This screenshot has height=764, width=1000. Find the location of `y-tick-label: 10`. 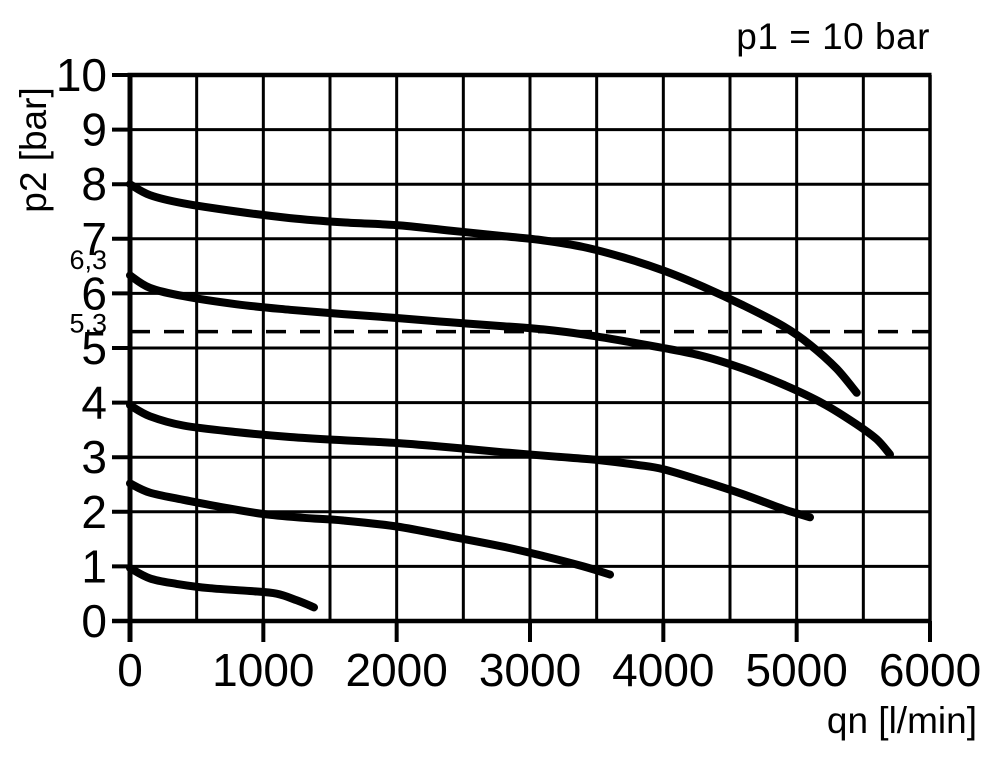

y-tick-label: 10 is located at coordinates (81, 75).